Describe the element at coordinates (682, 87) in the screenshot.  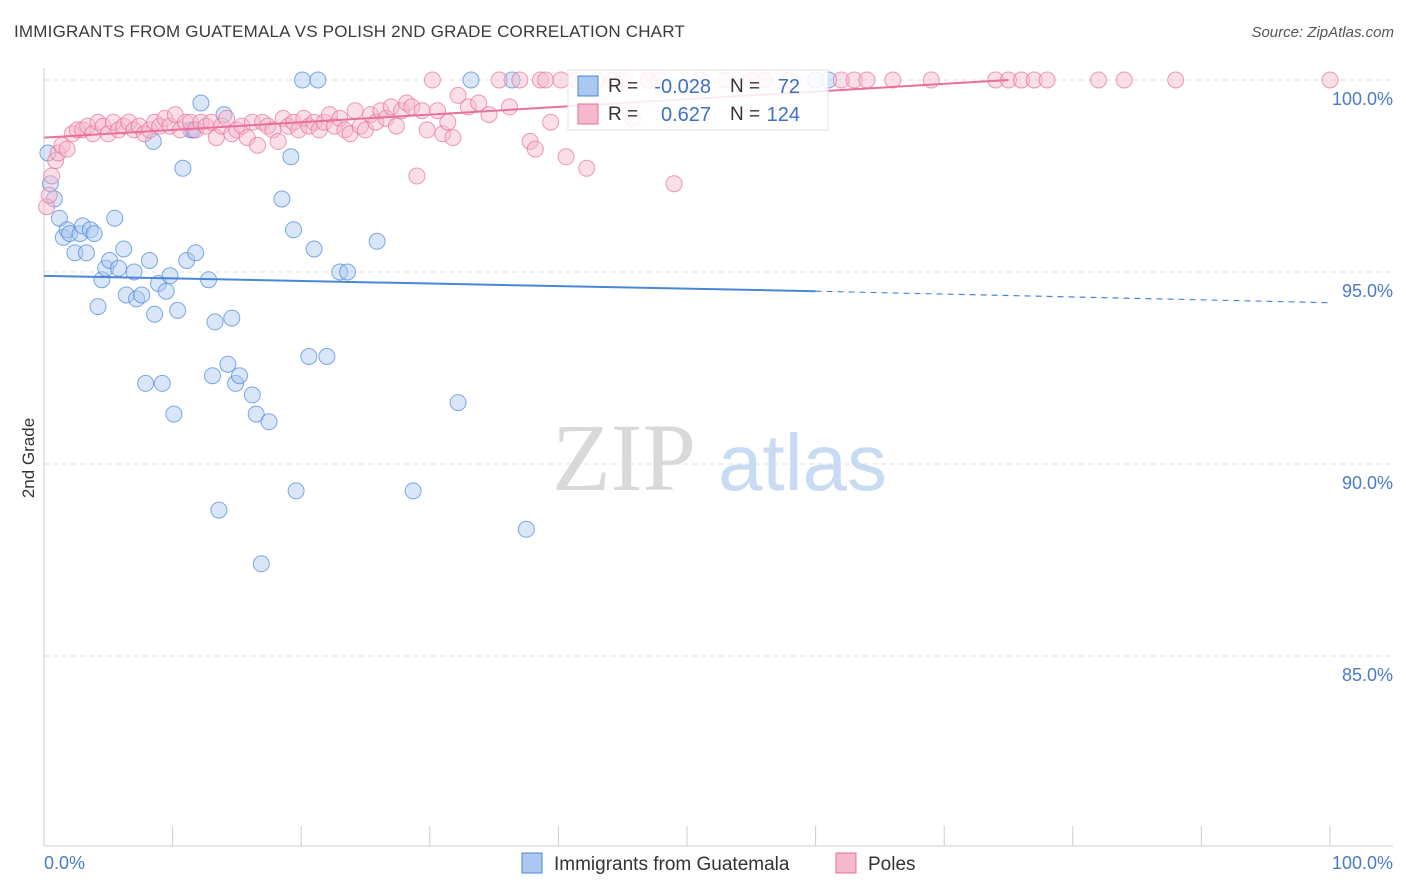
I see `stats-r-value-blue: -0.028` at that location.